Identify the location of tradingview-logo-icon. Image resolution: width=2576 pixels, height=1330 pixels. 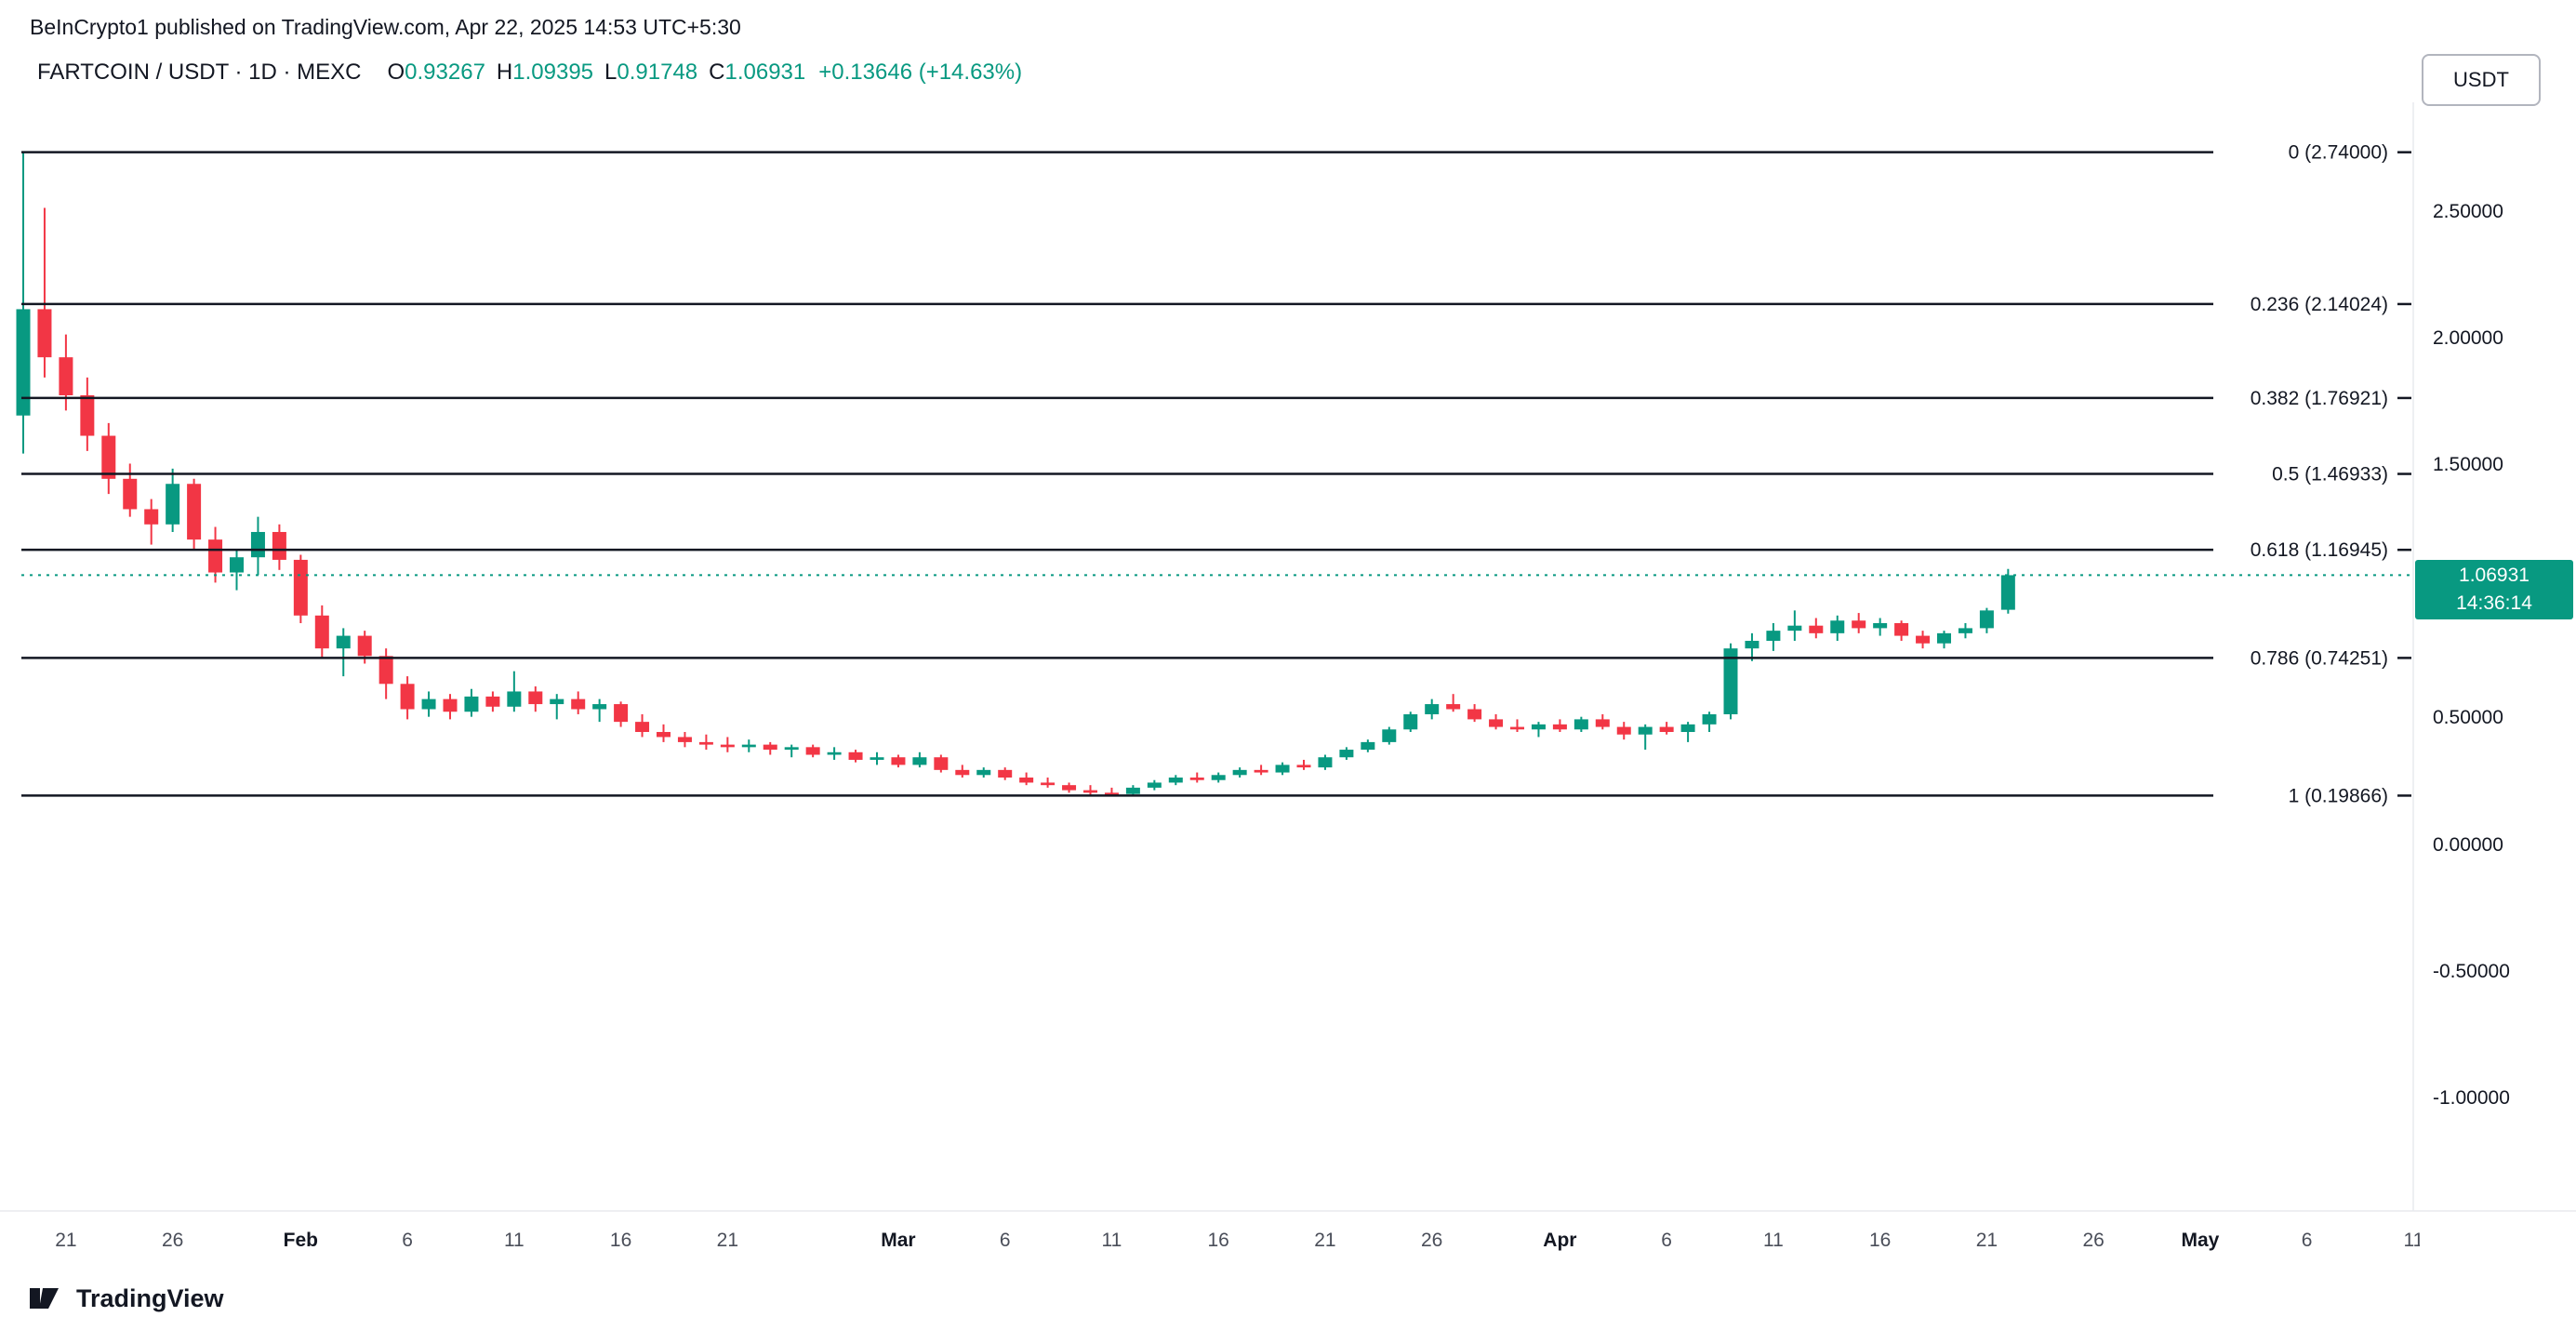
(47, 1298).